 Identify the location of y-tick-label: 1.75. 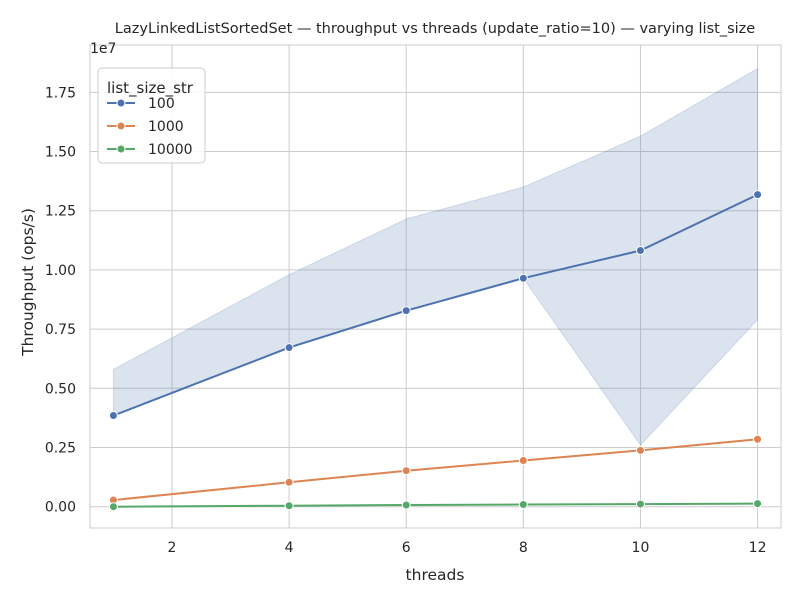
(60, 93).